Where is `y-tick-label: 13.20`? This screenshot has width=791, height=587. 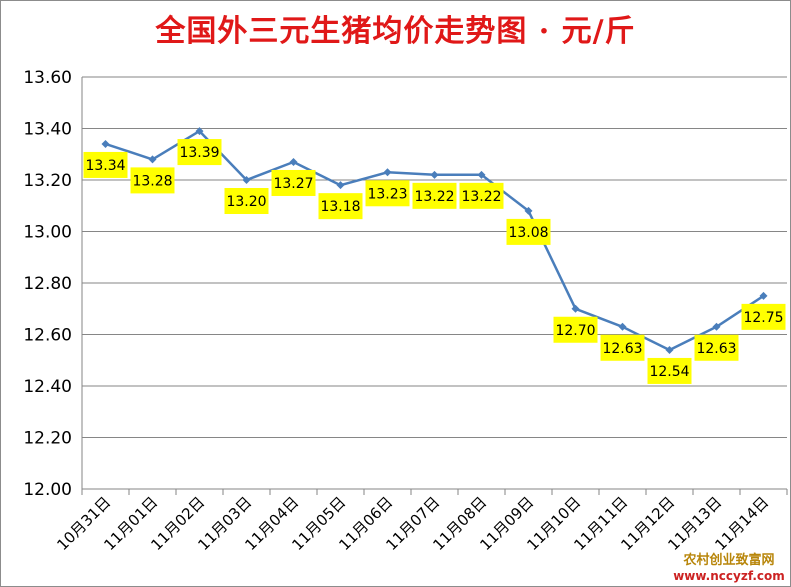 y-tick-label: 13.20 is located at coordinates (47, 181).